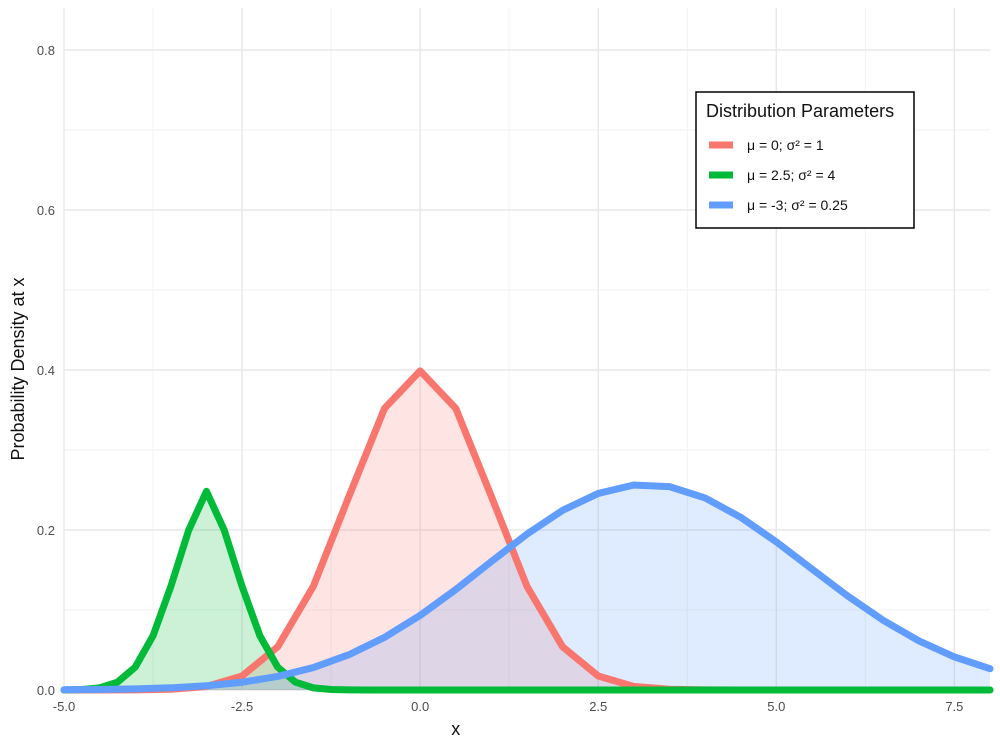  What do you see at coordinates (242, 706) in the screenshot?
I see `x-tick-label: -2.5` at bounding box center [242, 706].